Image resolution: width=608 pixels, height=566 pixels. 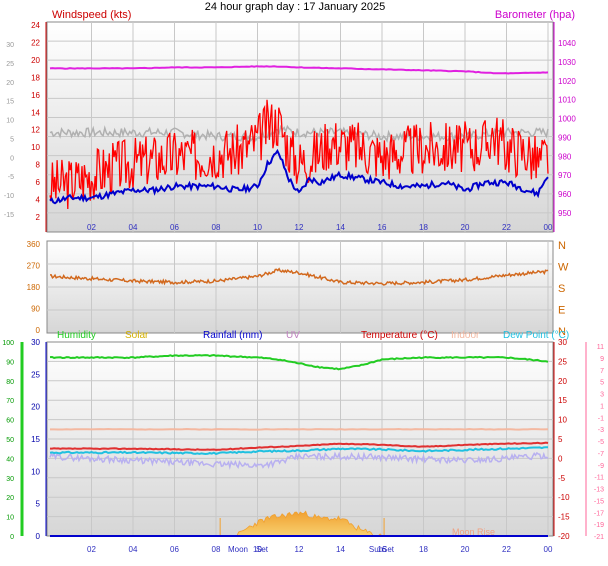 I want to click on legend-item: Indoor, so click(x=465, y=335).